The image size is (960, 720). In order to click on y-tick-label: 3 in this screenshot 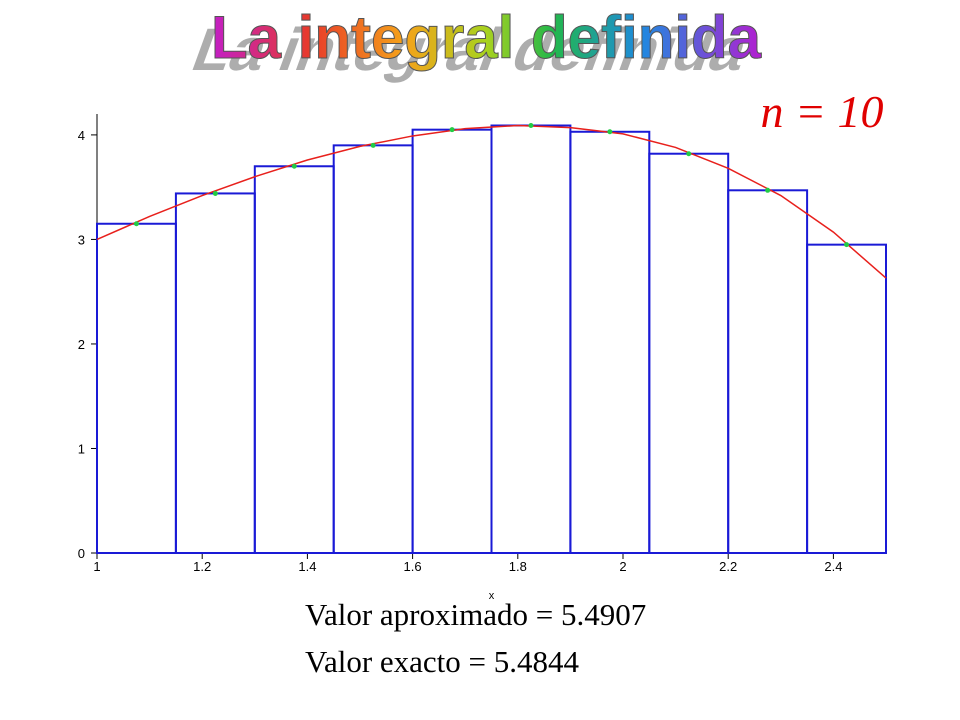, I will do `click(81, 239)`.